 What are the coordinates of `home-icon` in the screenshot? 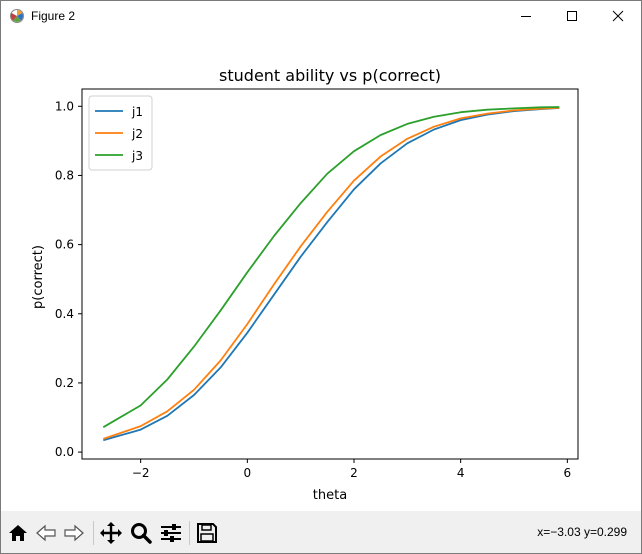 It's located at (18, 533).